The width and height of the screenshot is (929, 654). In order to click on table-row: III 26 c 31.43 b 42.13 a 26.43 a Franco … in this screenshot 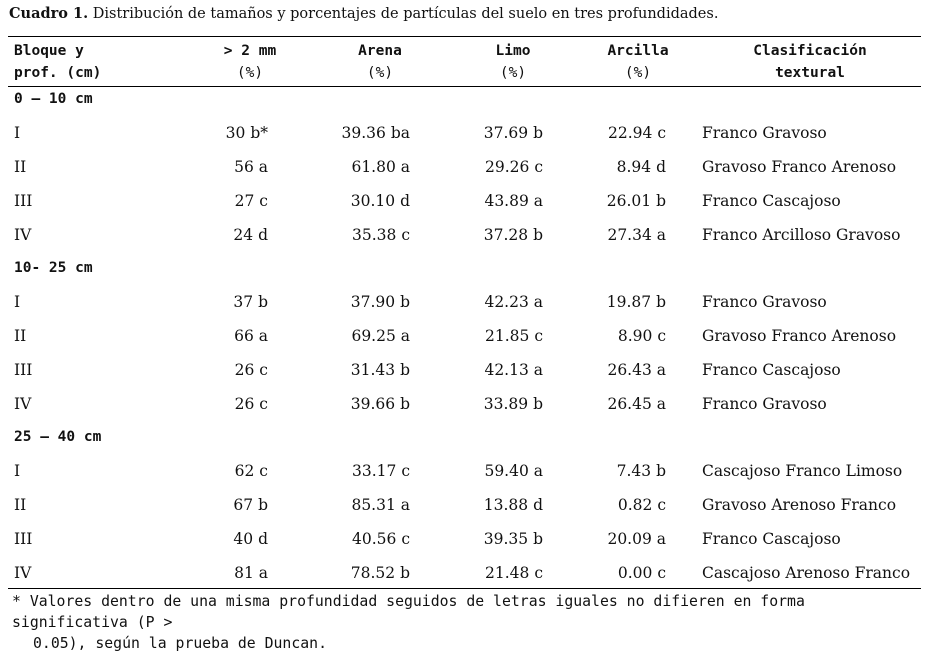, I will do `click(464, 370)`.